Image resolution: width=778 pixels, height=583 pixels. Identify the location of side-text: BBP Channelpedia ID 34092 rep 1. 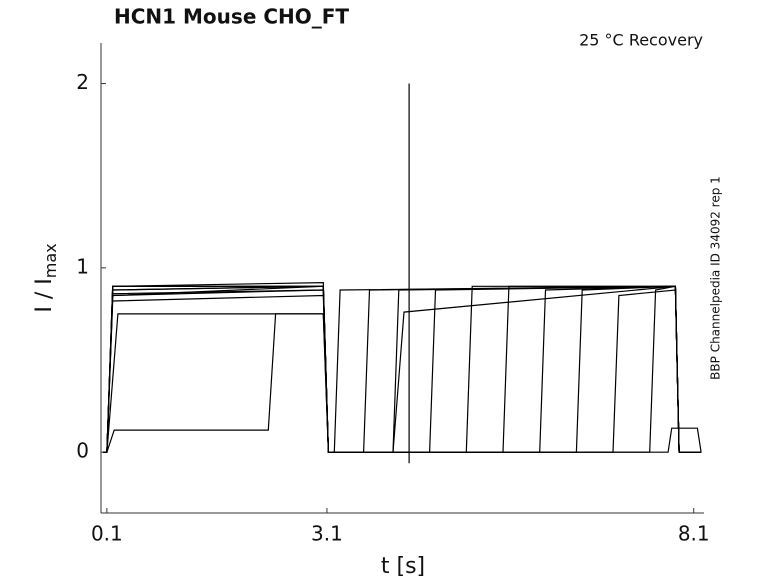
(716, 278).